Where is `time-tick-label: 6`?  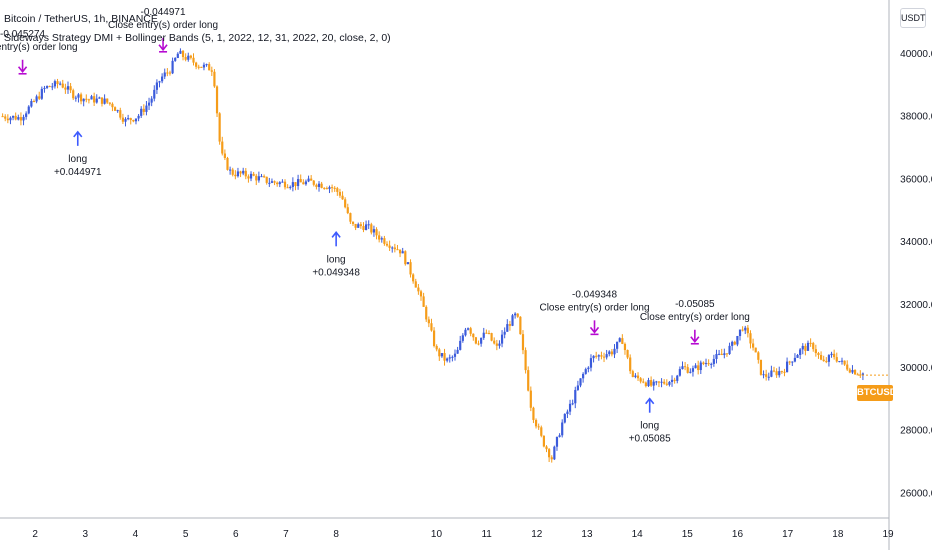
time-tick-label: 6 is located at coordinates (236, 534).